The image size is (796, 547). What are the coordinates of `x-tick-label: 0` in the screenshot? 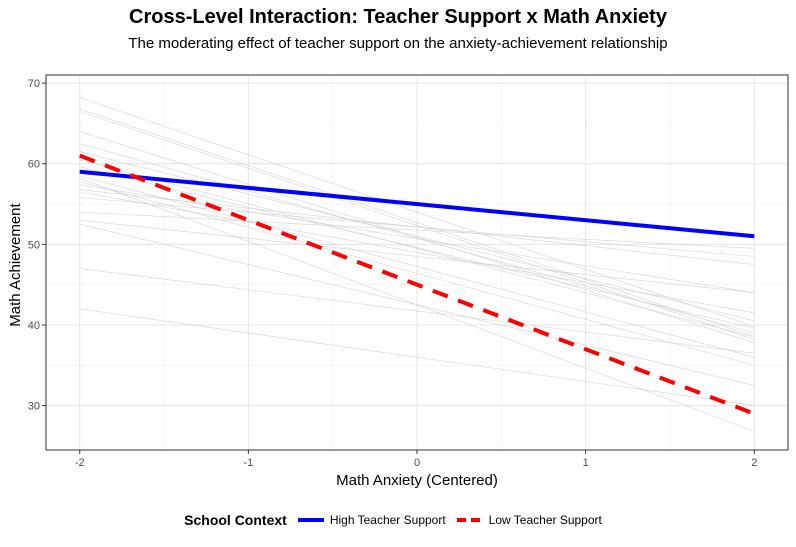 It's located at (417, 463).